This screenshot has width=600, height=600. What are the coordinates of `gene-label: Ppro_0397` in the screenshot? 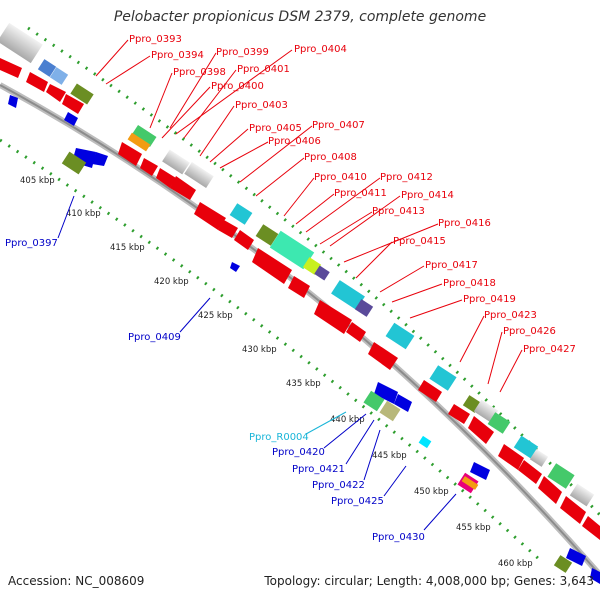 It's located at (31, 243).